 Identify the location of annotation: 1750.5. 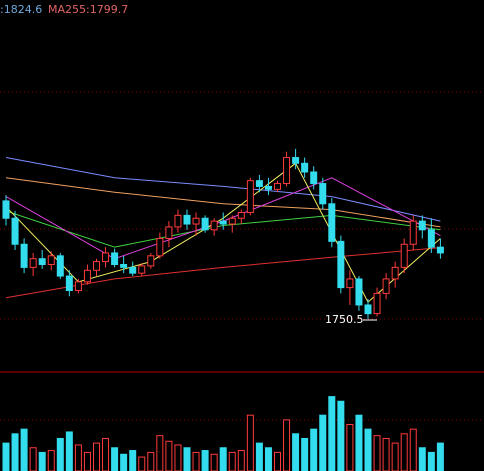
(344, 319).